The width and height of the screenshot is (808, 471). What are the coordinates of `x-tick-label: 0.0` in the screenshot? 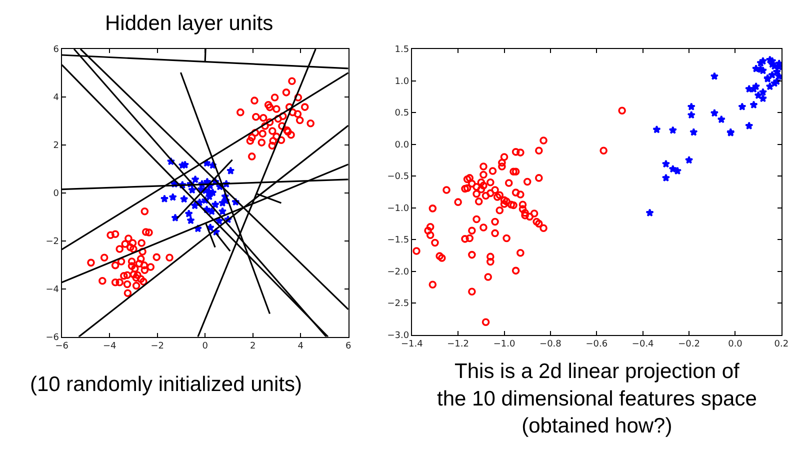 It's located at (735, 345).